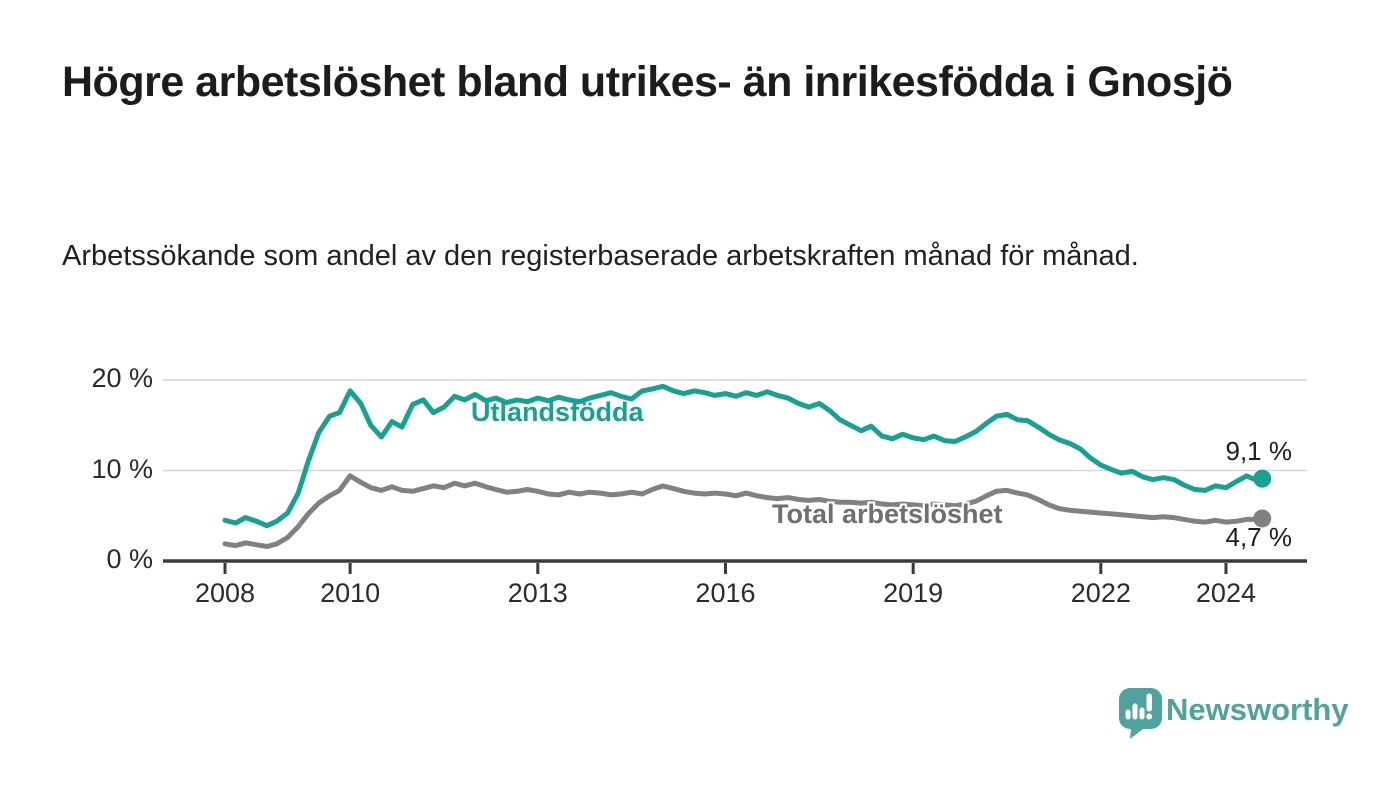 This screenshot has height=794, width=1400. I want to click on end-value-utlandsfodda: 9,1 %, so click(1259, 451).